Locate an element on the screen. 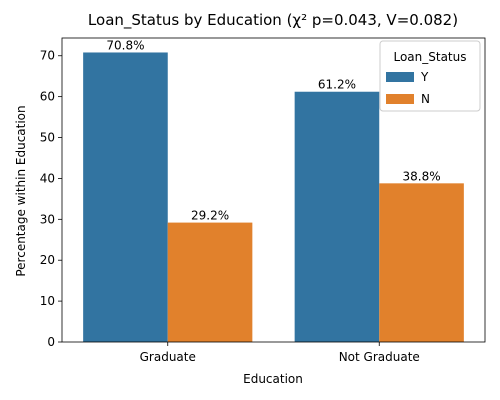 The width and height of the screenshot is (500, 400). legend-swatch-n is located at coordinates (400, 99).